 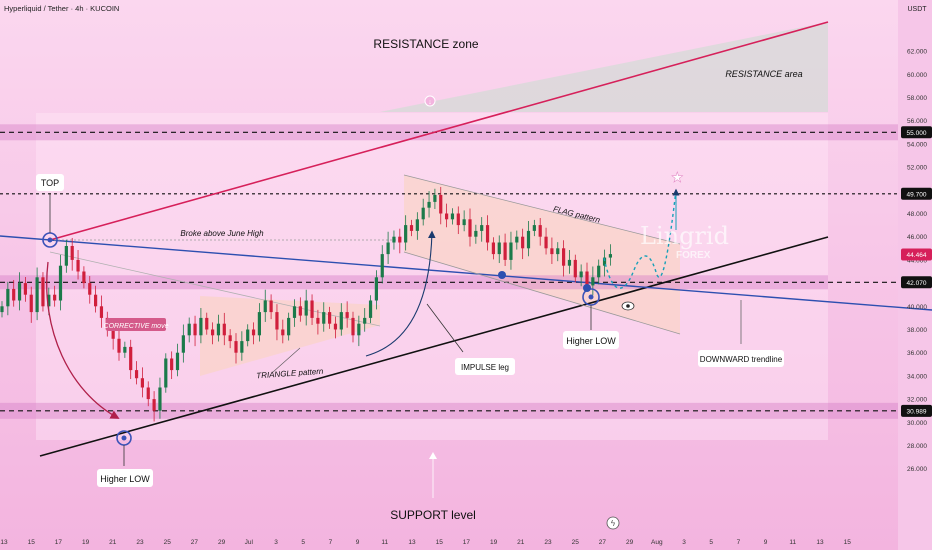 I want to click on symbol-title: Hyperliquid / Tether · 4h · KUCOIN, so click(x=61, y=8).